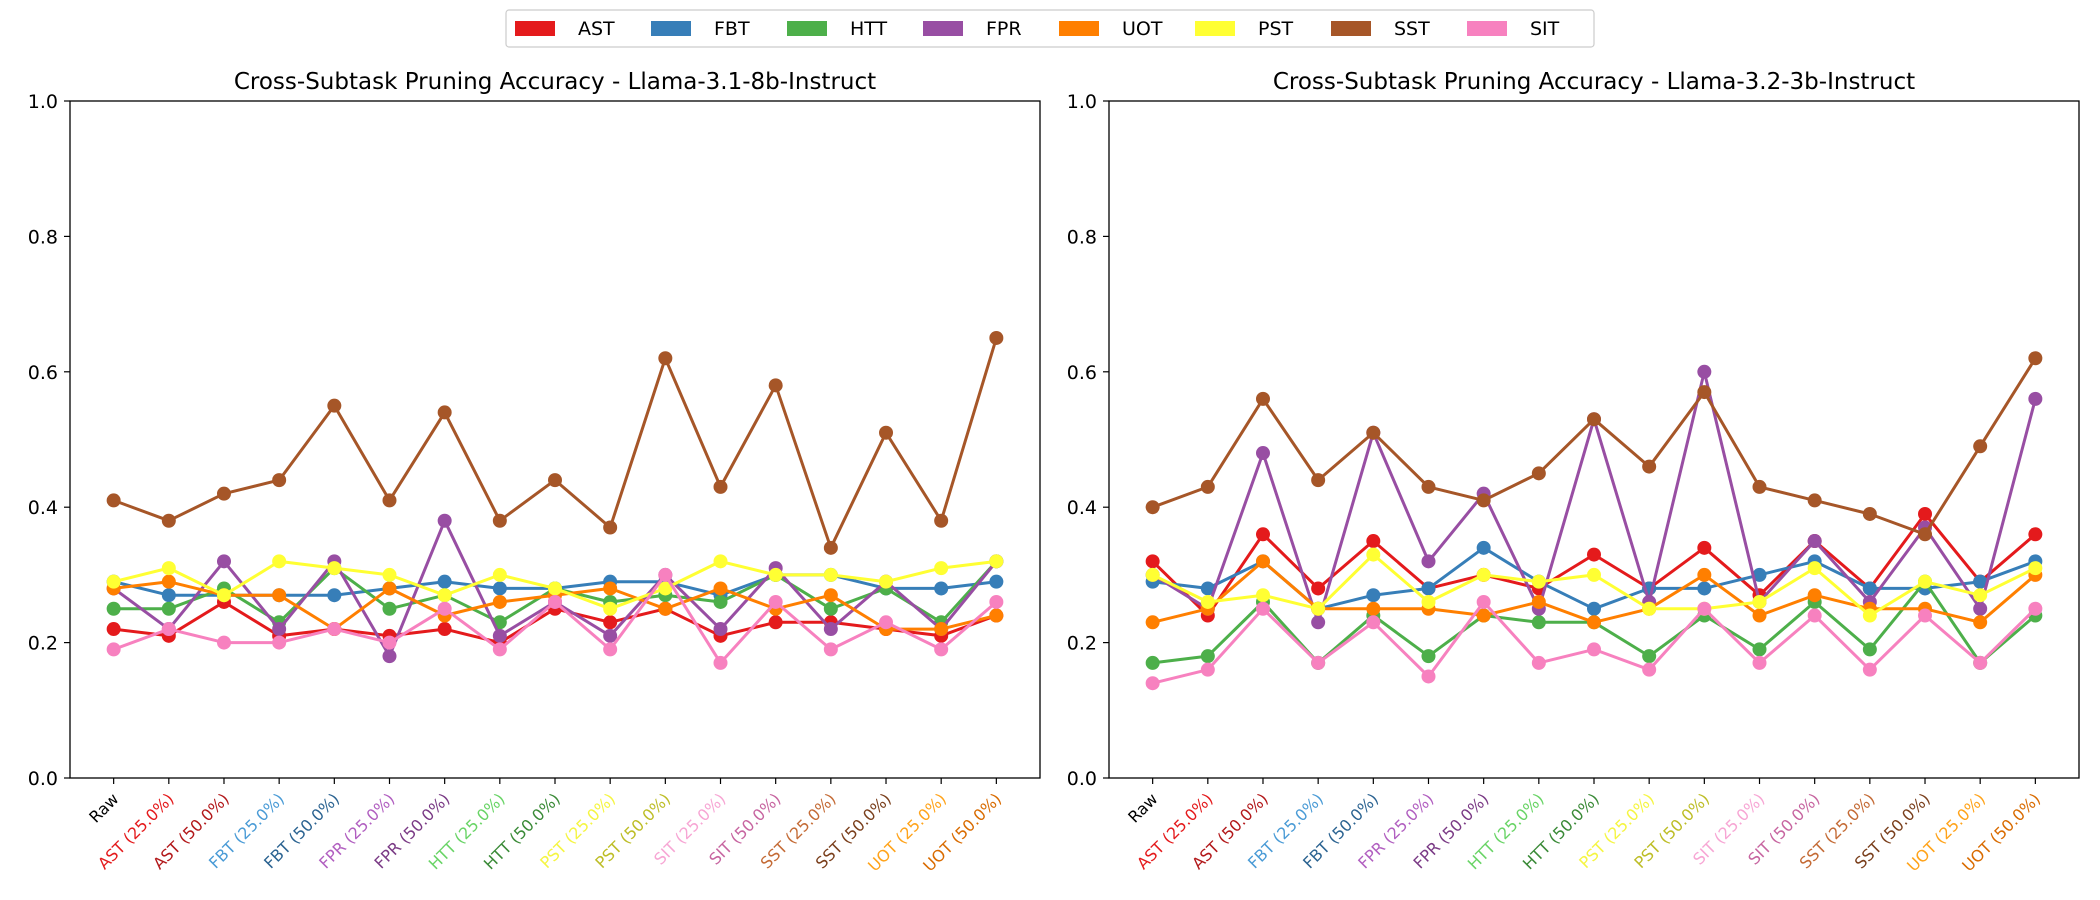  Describe the element at coordinates (565, 29) in the screenshot. I see `legend-entry-ast: AST` at that location.